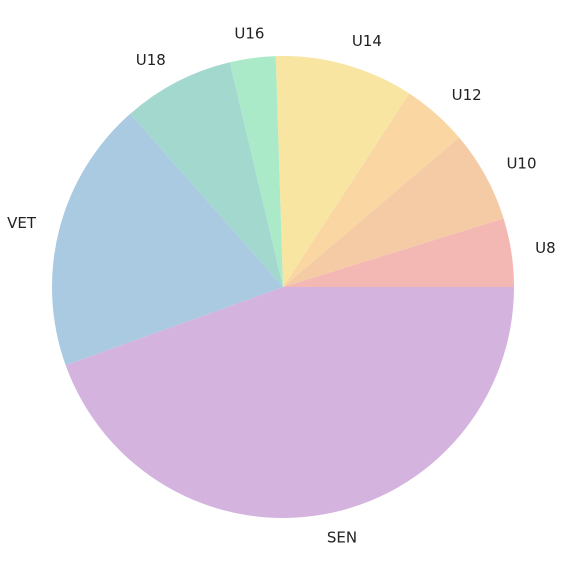 Image resolution: width=568 pixels, height=572 pixels. I want to click on pie-label-u12: U12, so click(467, 95).